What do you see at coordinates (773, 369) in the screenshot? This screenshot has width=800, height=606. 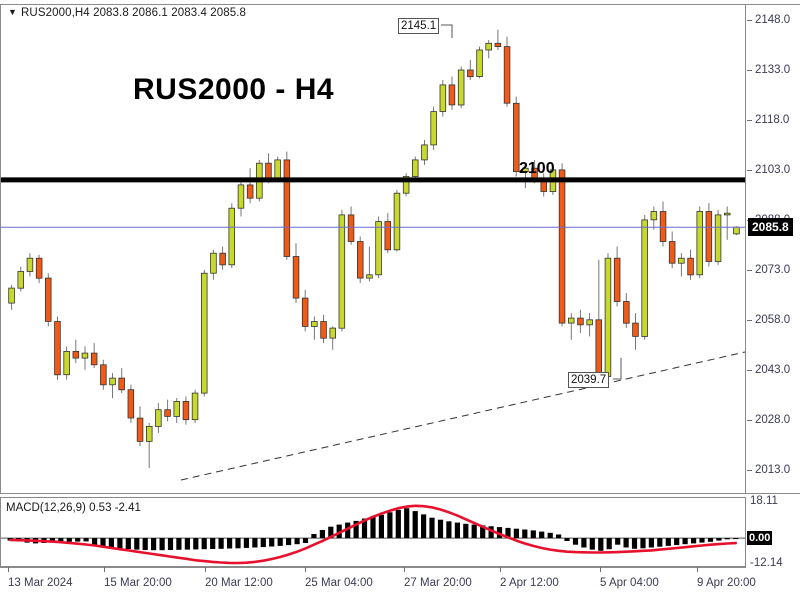 I see `price-axis-label: 2043.0` at bounding box center [773, 369].